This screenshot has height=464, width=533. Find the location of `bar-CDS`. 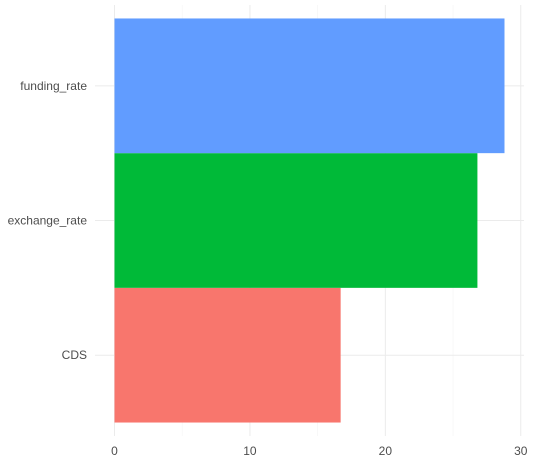

bar-CDS is located at coordinates (227, 355).